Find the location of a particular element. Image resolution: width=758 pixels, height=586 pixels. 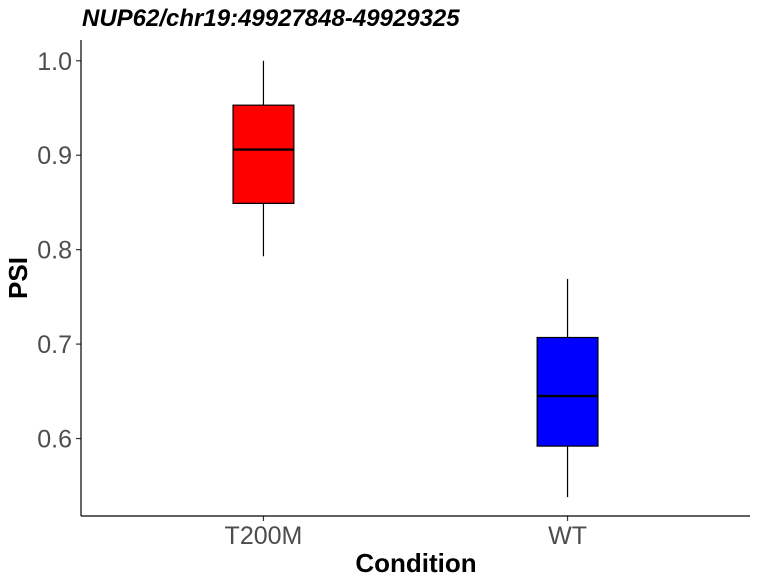

x-tick-label: T200M is located at coordinates (264, 536).